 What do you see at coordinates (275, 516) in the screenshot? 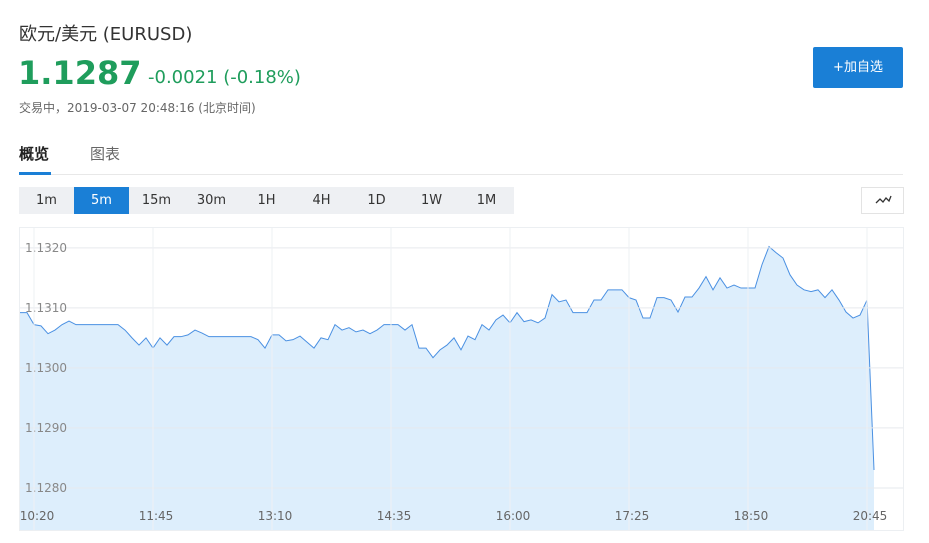
I see `x-tick-label: 13:10` at bounding box center [275, 516].